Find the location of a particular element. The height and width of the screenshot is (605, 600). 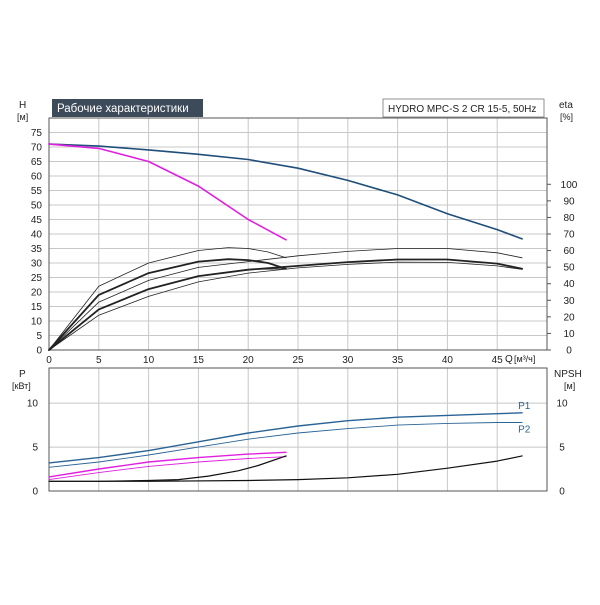

power-axis-label: P is located at coordinates (22, 374).